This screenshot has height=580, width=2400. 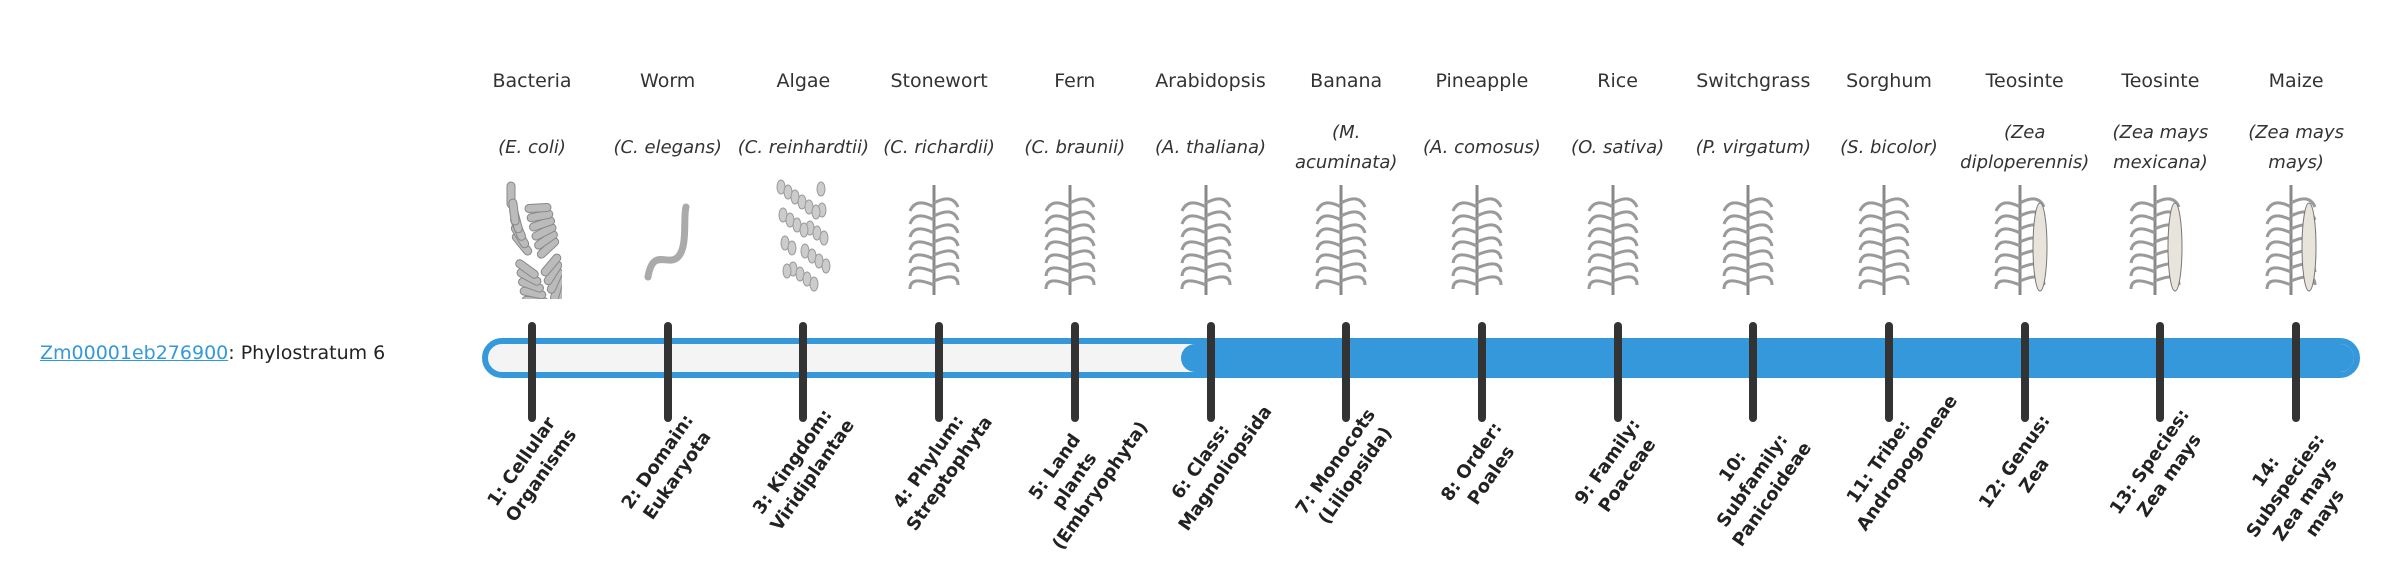 I want to click on common-name: Worm, so click(x=668, y=81).